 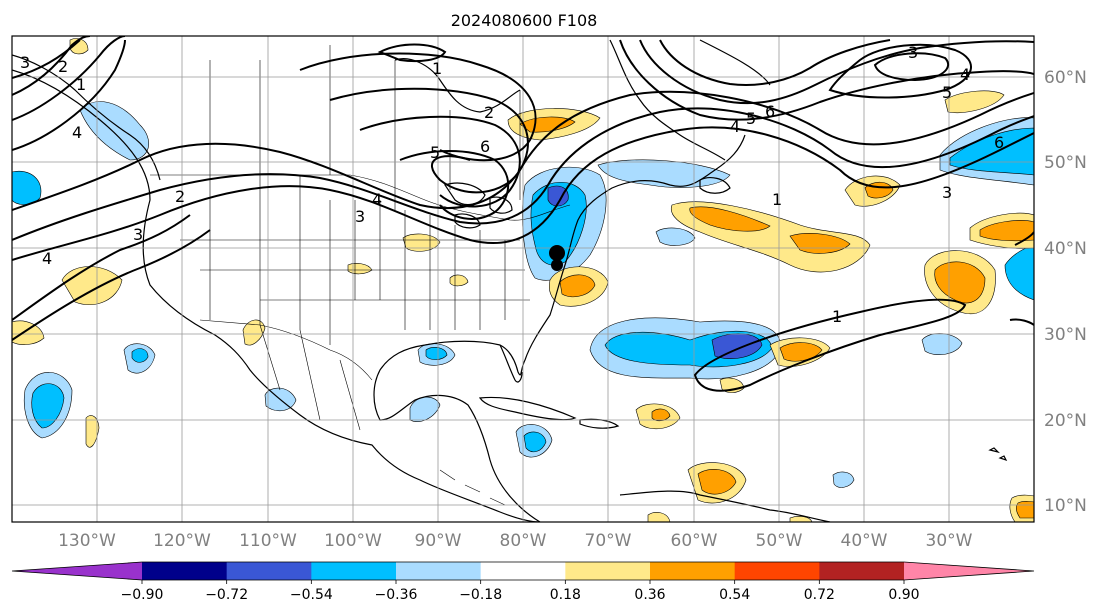 What do you see at coordinates (1065, 335) in the screenshot?
I see `lat-label: 30°N` at bounding box center [1065, 335].